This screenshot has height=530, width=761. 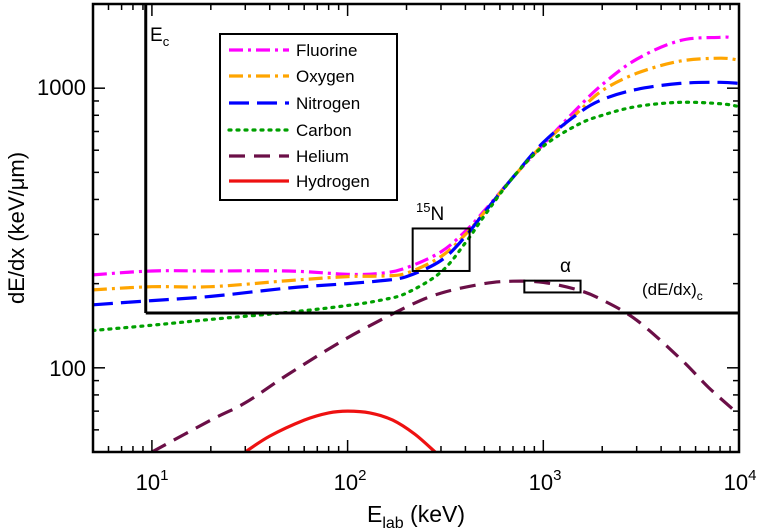 What do you see at coordinates (322, 156) in the screenshot?
I see `legend-label-helium: Helium` at bounding box center [322, 156].